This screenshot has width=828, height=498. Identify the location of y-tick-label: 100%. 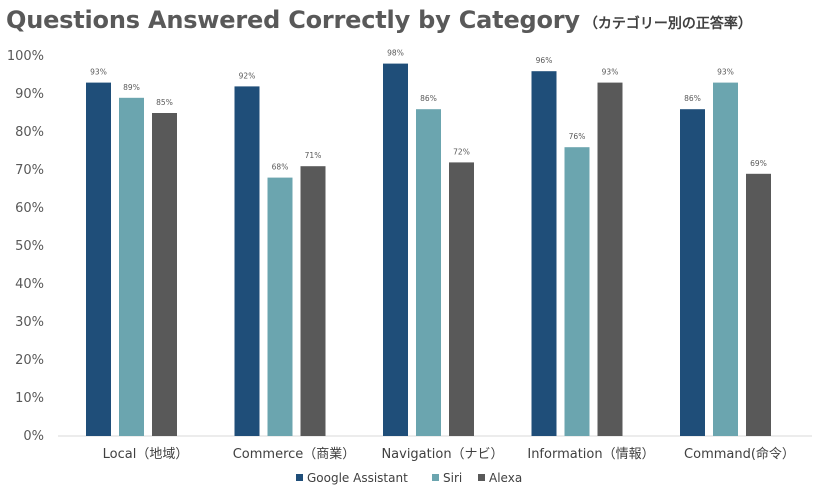
(25, 56).